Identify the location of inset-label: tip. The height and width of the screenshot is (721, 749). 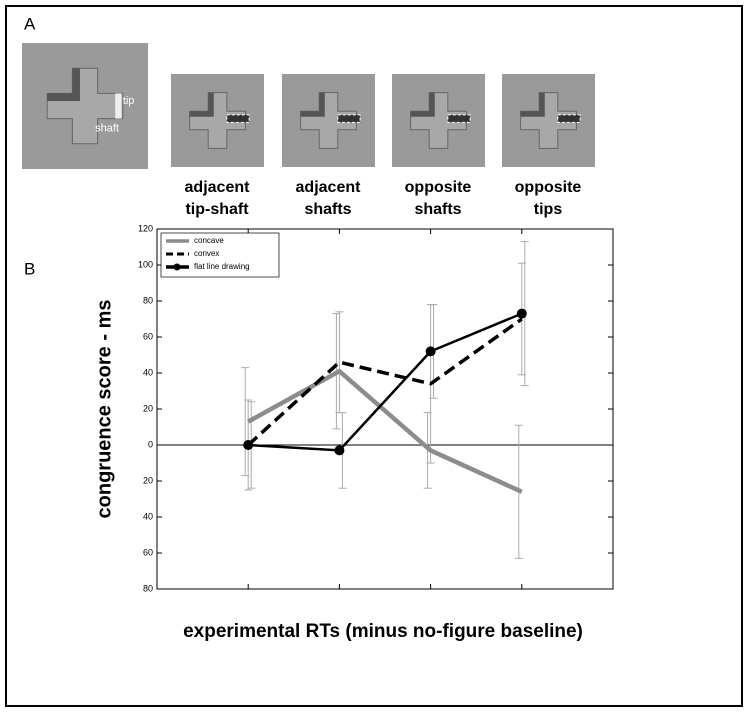
(129, 101).